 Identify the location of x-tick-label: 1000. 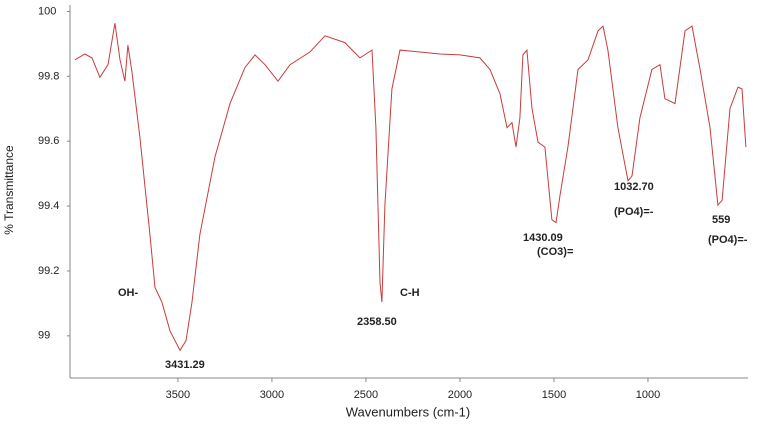
(648, 395).